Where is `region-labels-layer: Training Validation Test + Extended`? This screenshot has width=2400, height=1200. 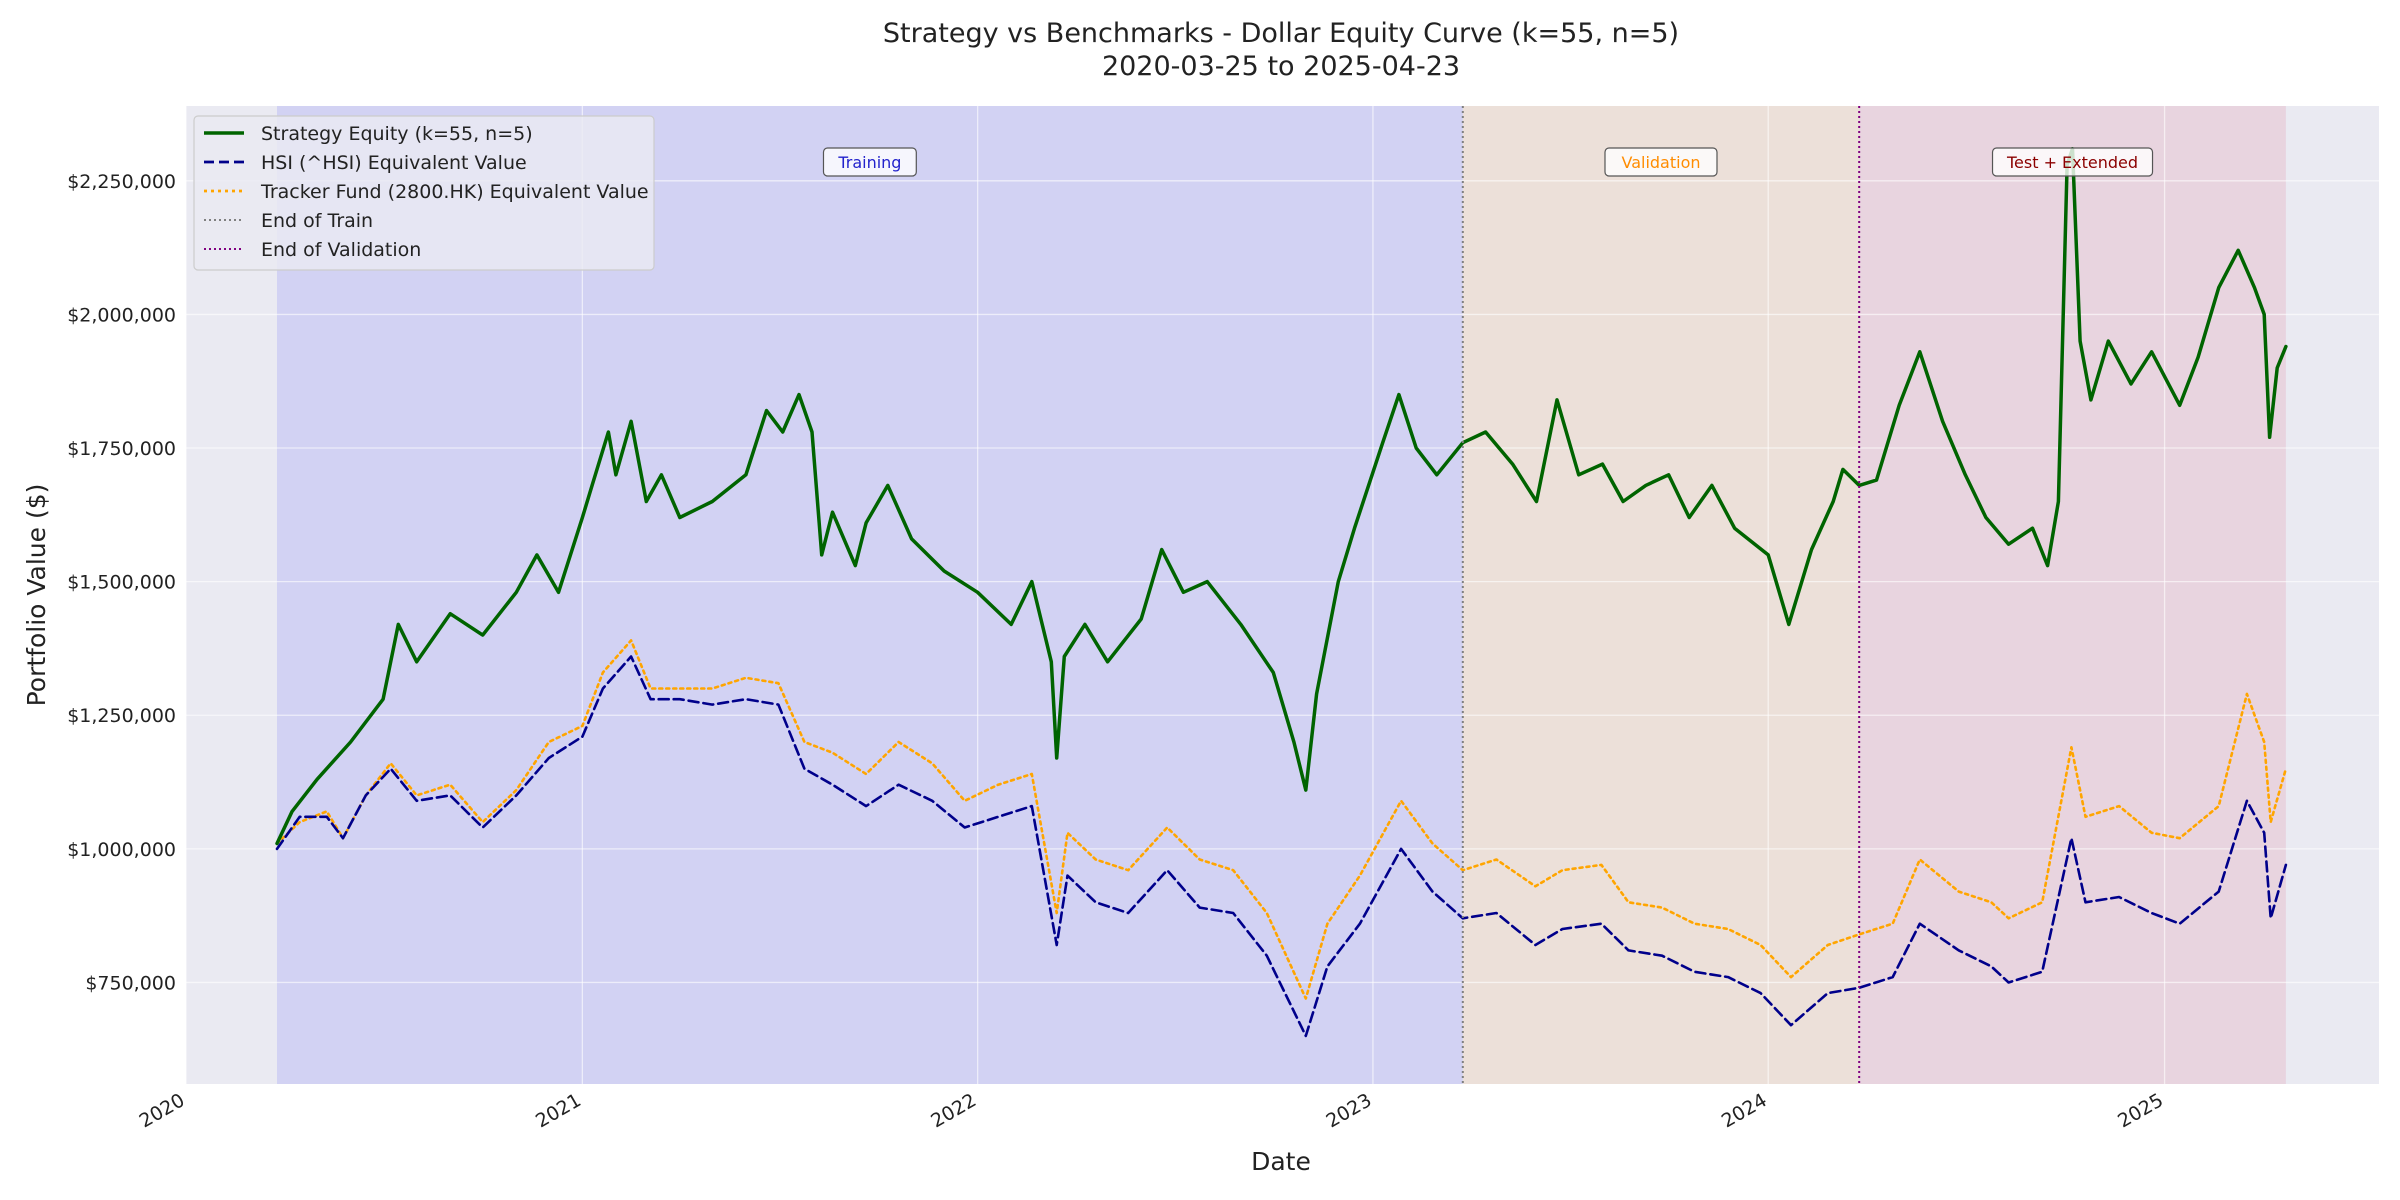
region-labels-layer: Training Validation Test + Extended is located at coordinates (1488, 162).